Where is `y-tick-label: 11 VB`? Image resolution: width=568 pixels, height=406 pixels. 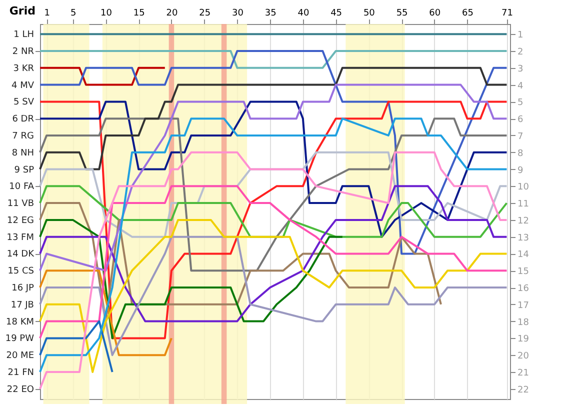
y-tick-label: 11 VB is located at coordinates (20, 204).